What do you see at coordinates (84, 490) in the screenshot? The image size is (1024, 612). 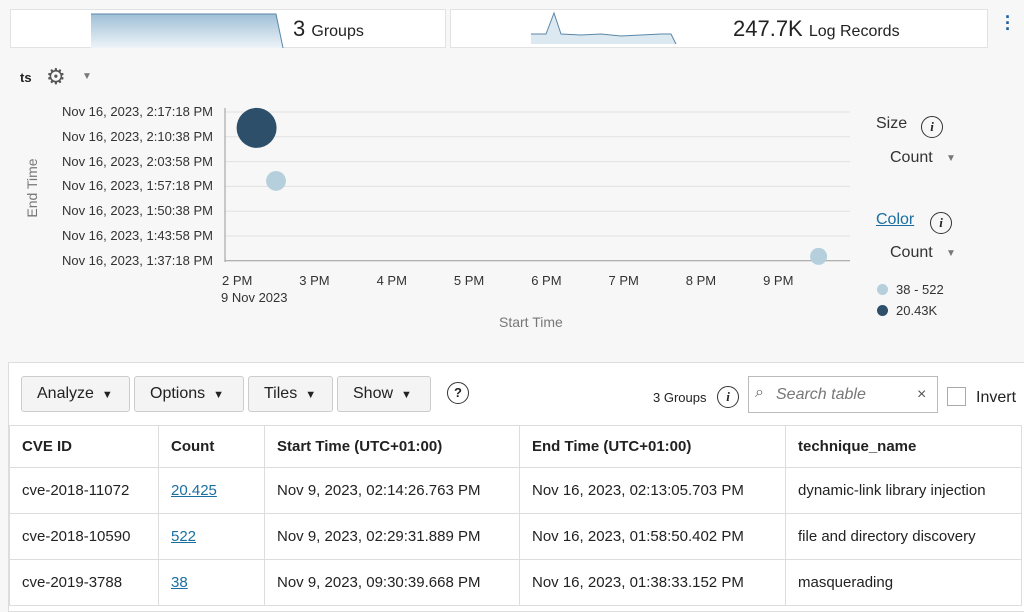 I see `table-cell: cve-2018-11072` at bounding box center [84, 490].